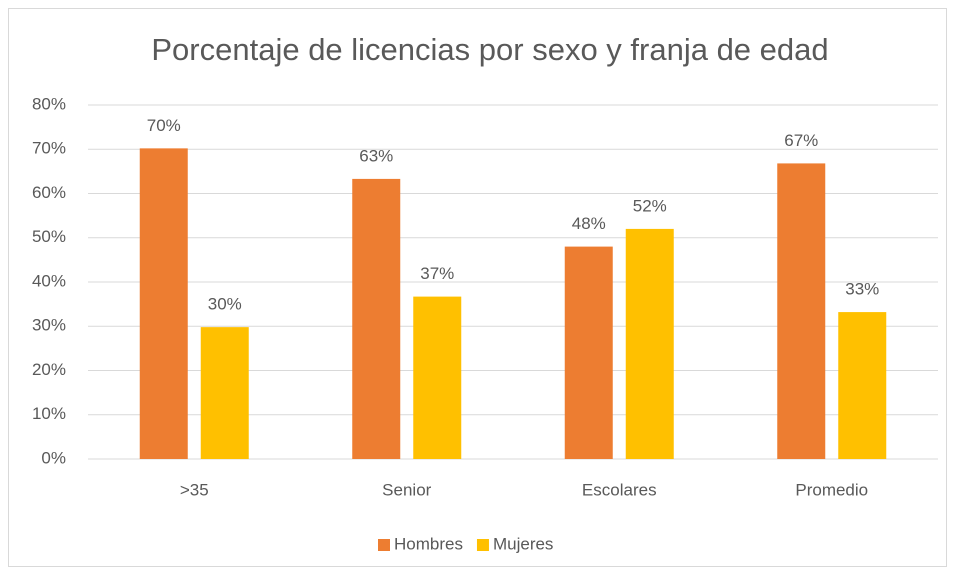 This screenshot has height=576, width=956. I want to click on x-tick-label: >35, so click(194, 489).